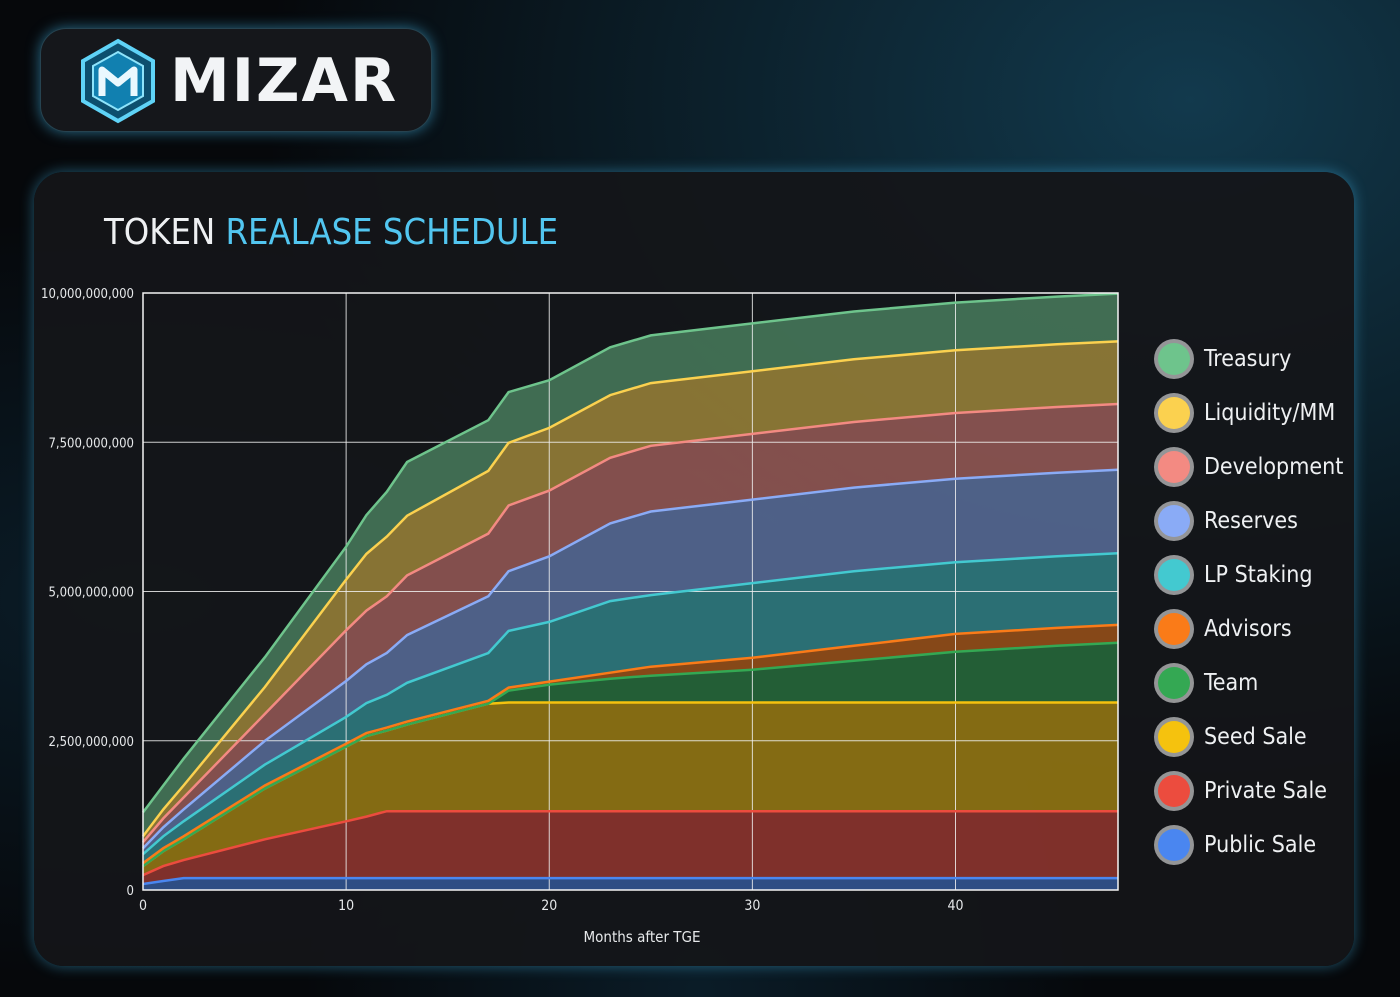 Image resolution: width=1400 pixels, height=997 pixels. What do you see at coordinates (955, 906) in the screenshot?
I see `x-tick-label: 40` at bounding box center [955, 906].